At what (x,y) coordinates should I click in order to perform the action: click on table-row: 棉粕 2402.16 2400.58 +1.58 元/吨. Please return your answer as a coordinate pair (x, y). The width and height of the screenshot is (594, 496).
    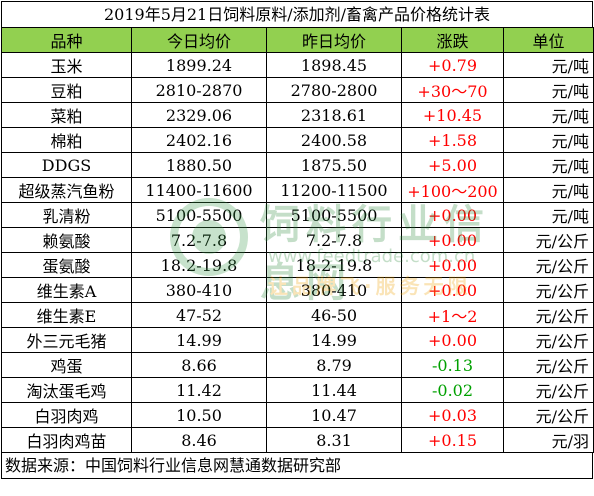
    Looking at the image, I should click on (297, 140).